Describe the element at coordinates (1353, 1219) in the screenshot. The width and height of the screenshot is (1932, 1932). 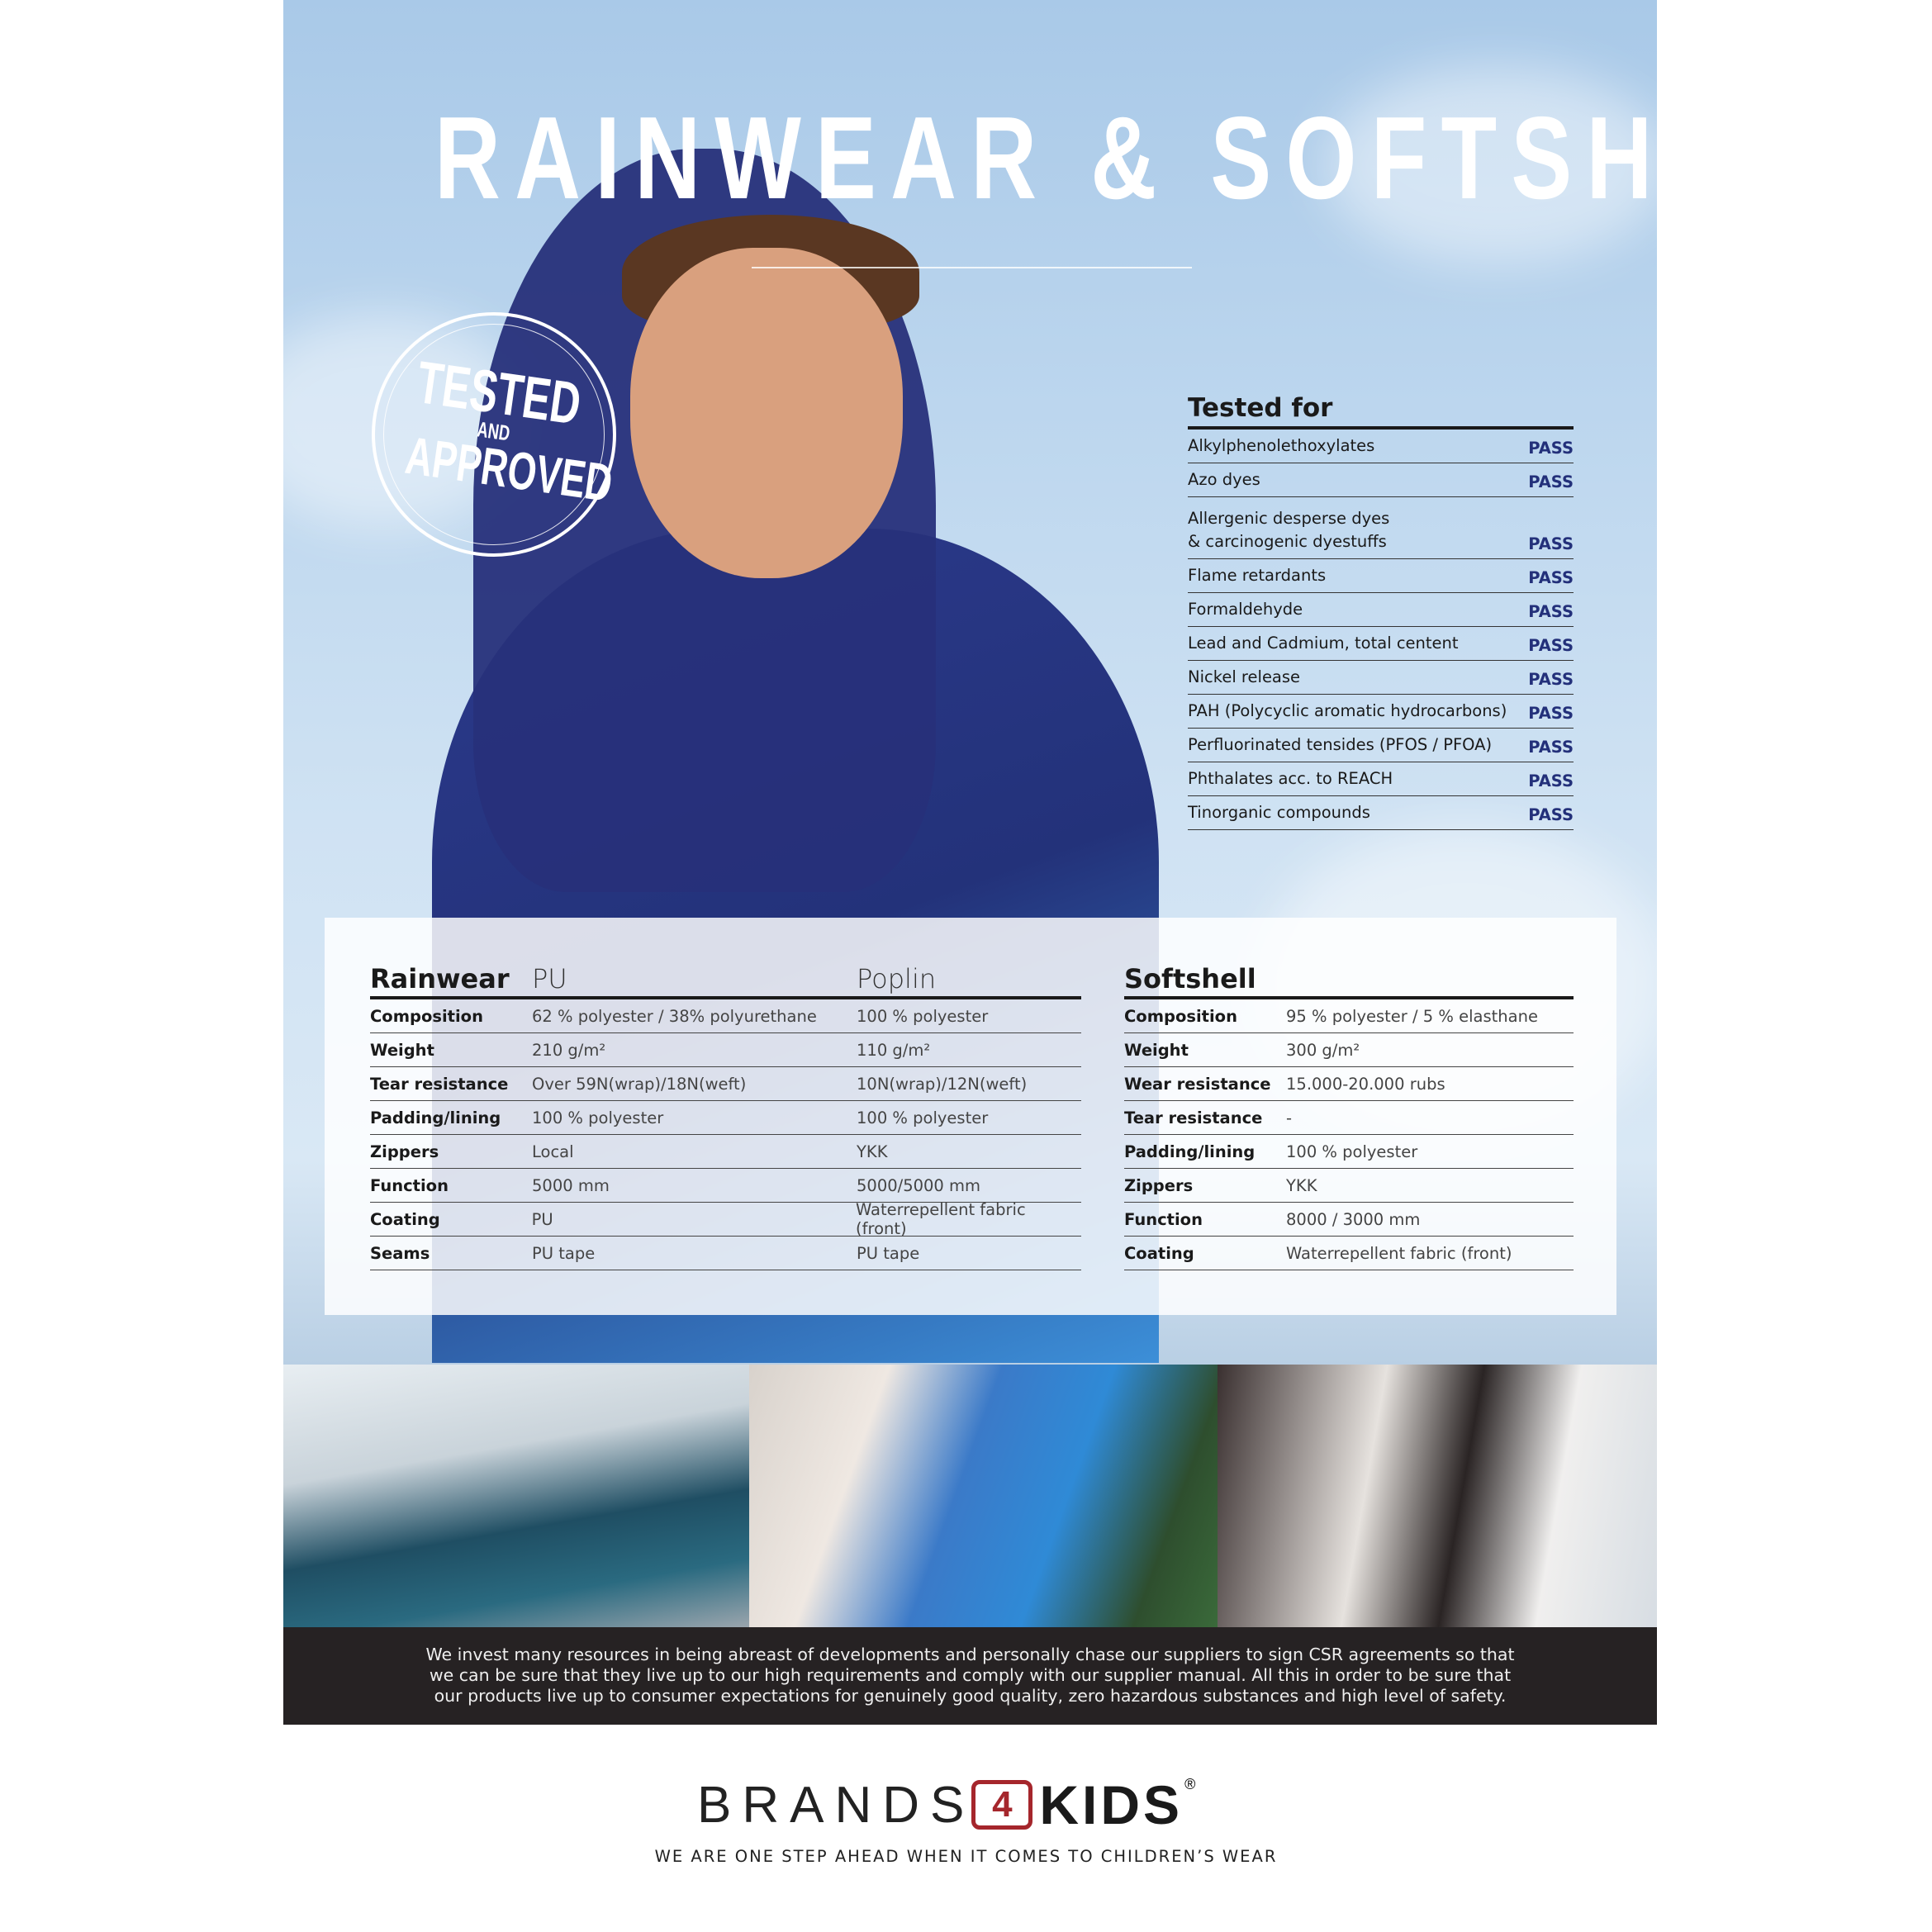
I see `softshell-value: 8000 / 3000 mm` at that location.